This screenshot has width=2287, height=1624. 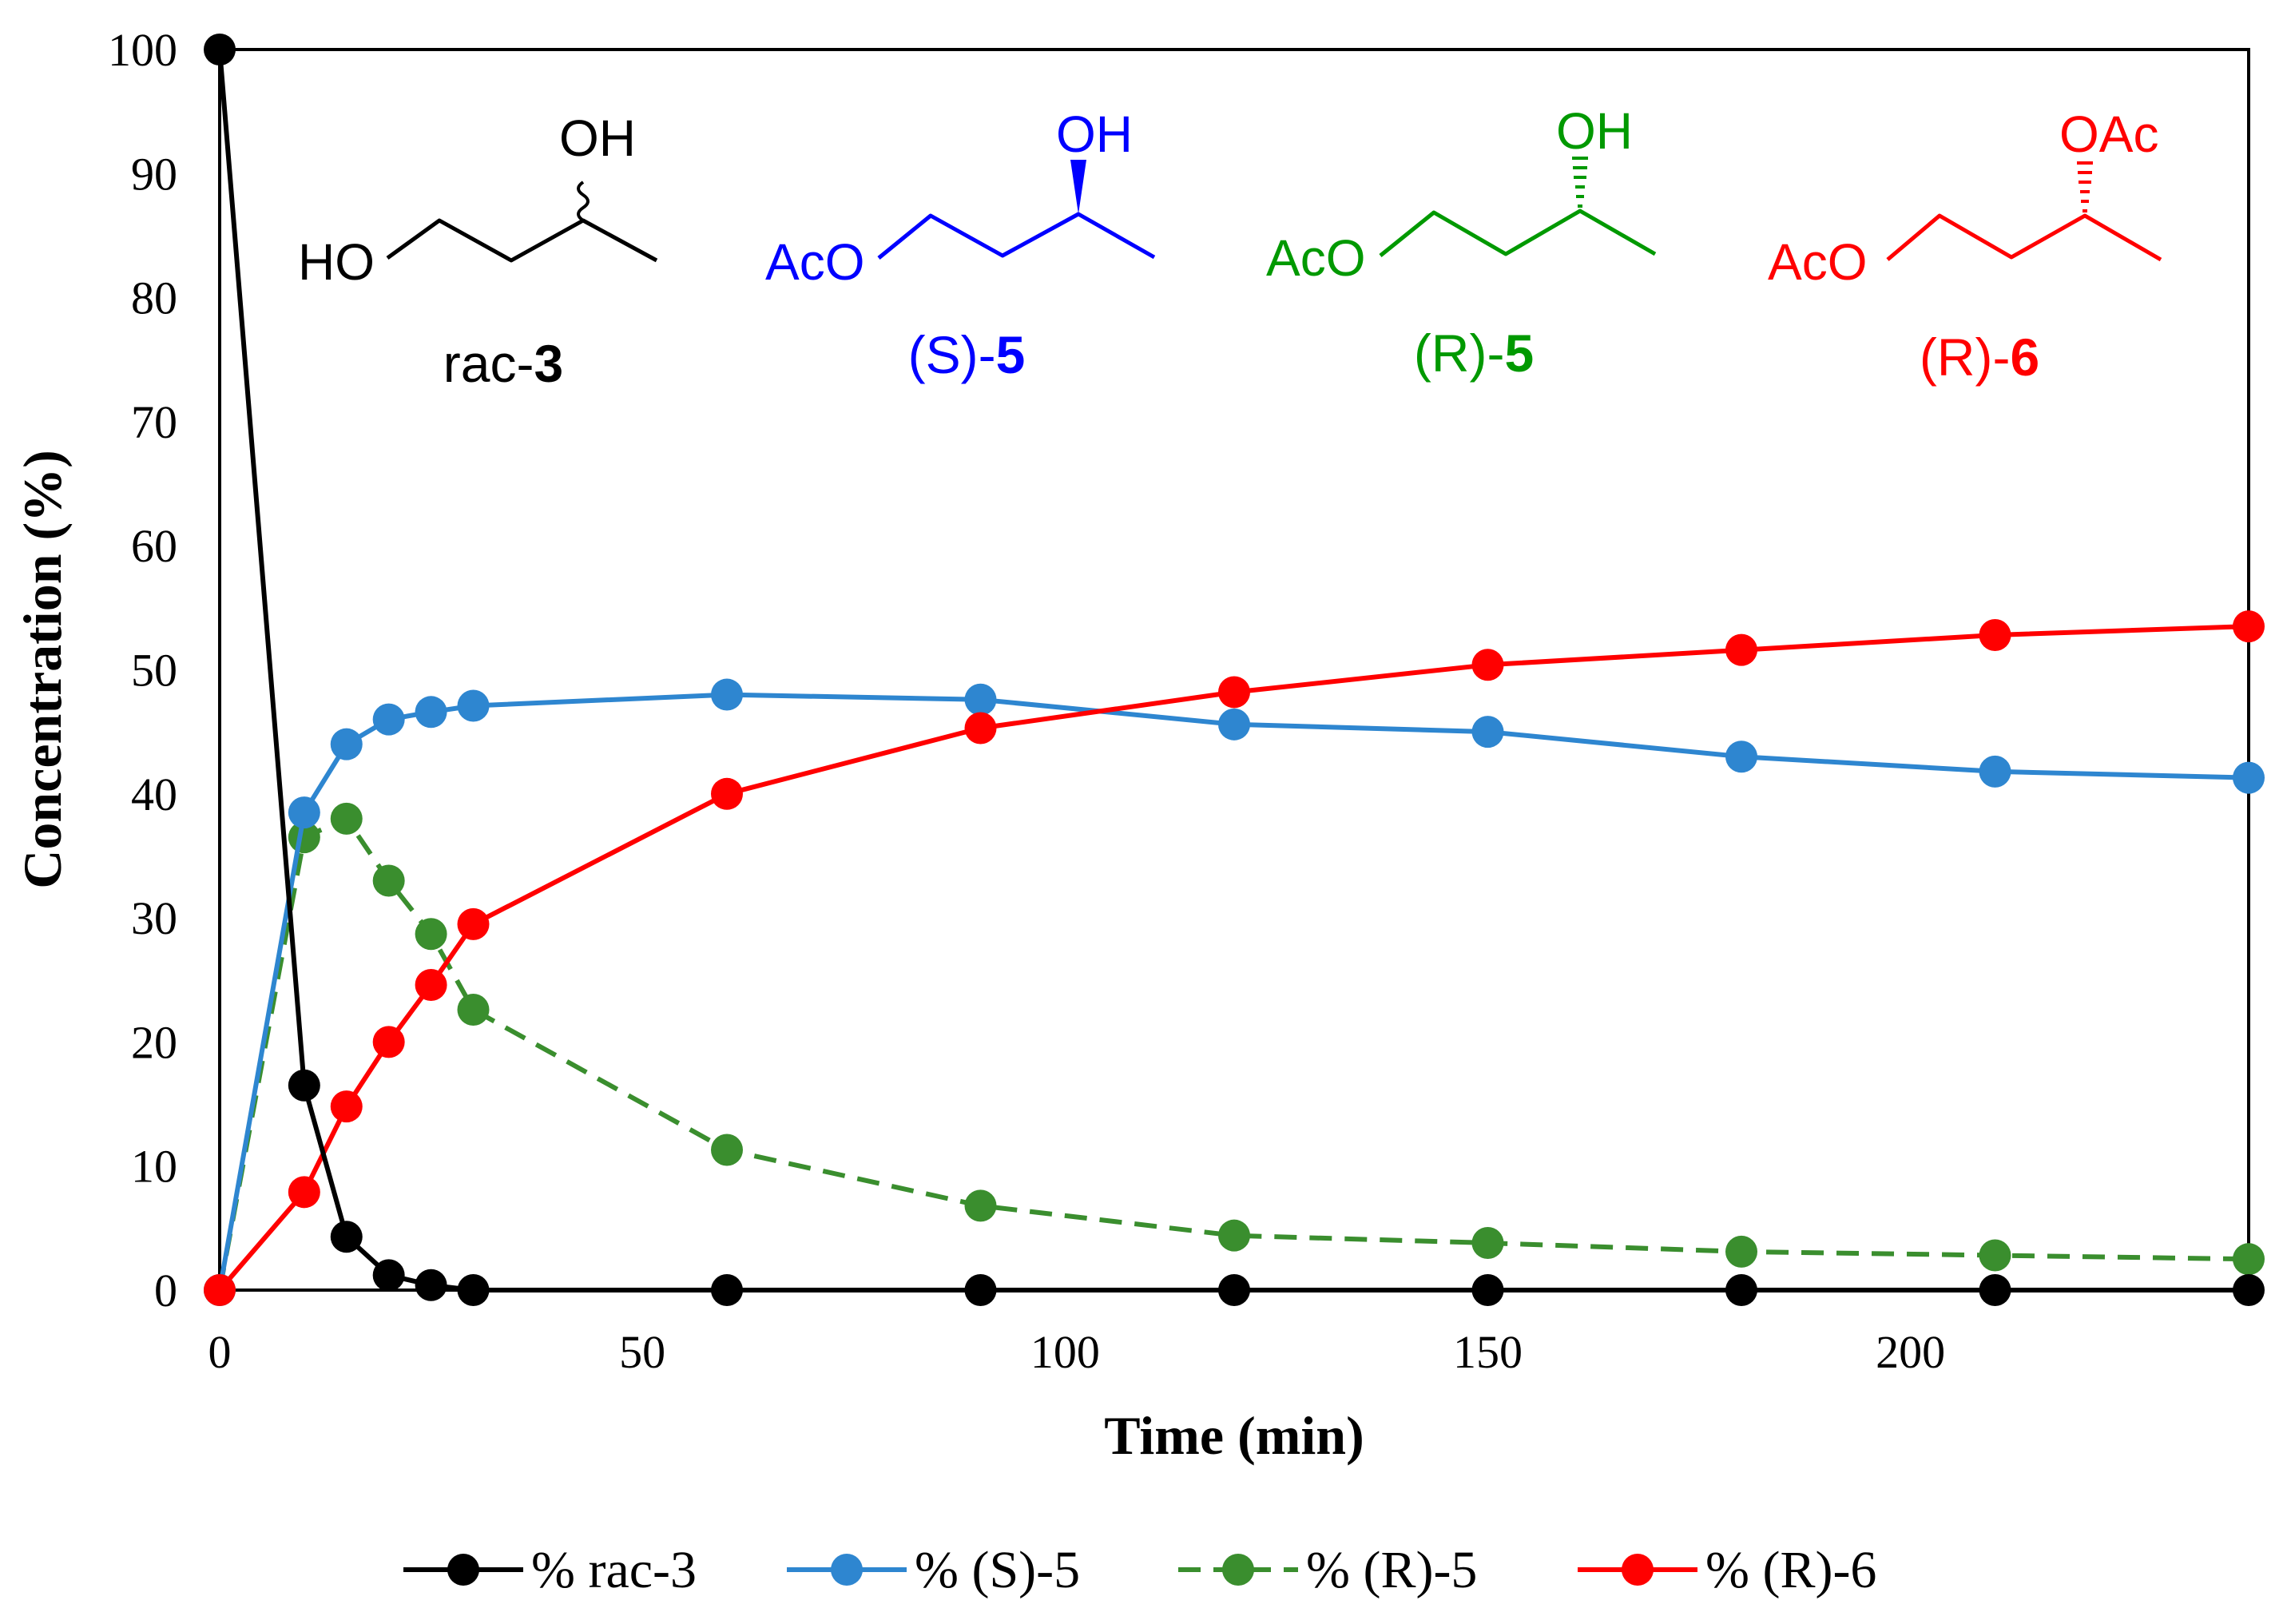 I want to click on y-tick-label: 80, so click(x=154, y=298).